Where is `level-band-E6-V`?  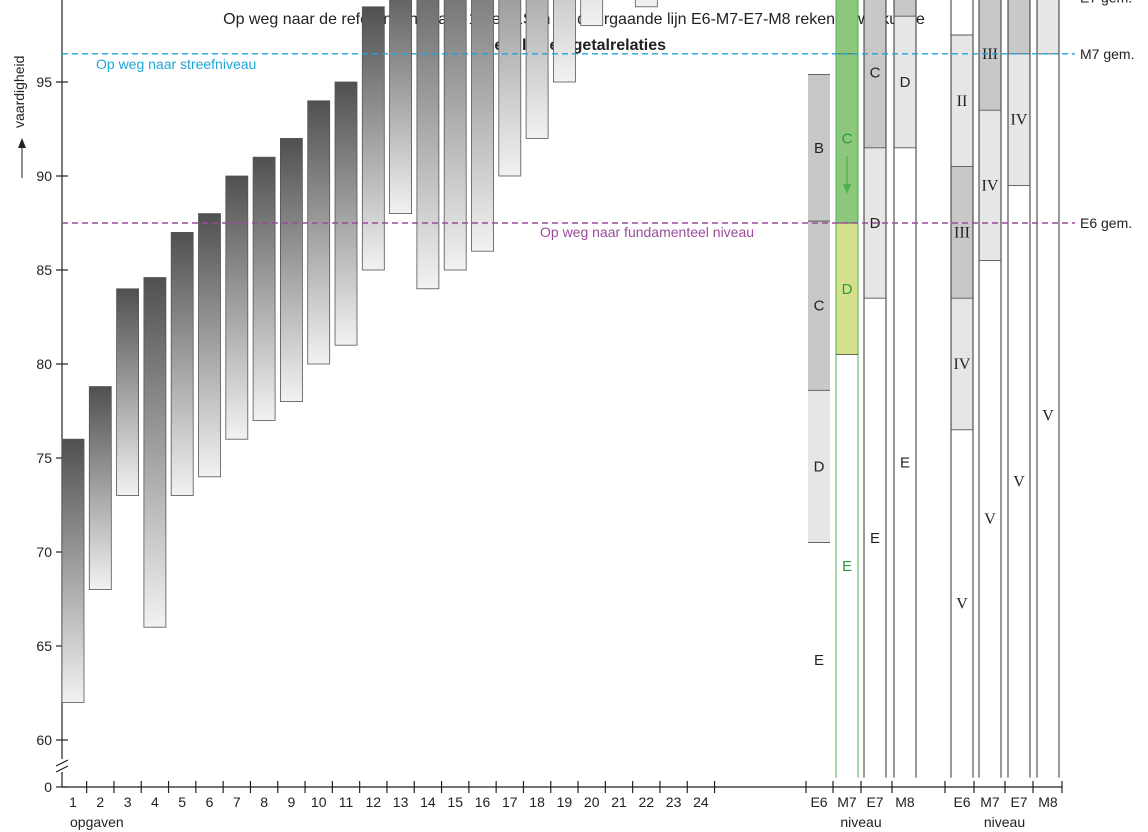
level-band-E6-V is located at coordinates (962, 603).